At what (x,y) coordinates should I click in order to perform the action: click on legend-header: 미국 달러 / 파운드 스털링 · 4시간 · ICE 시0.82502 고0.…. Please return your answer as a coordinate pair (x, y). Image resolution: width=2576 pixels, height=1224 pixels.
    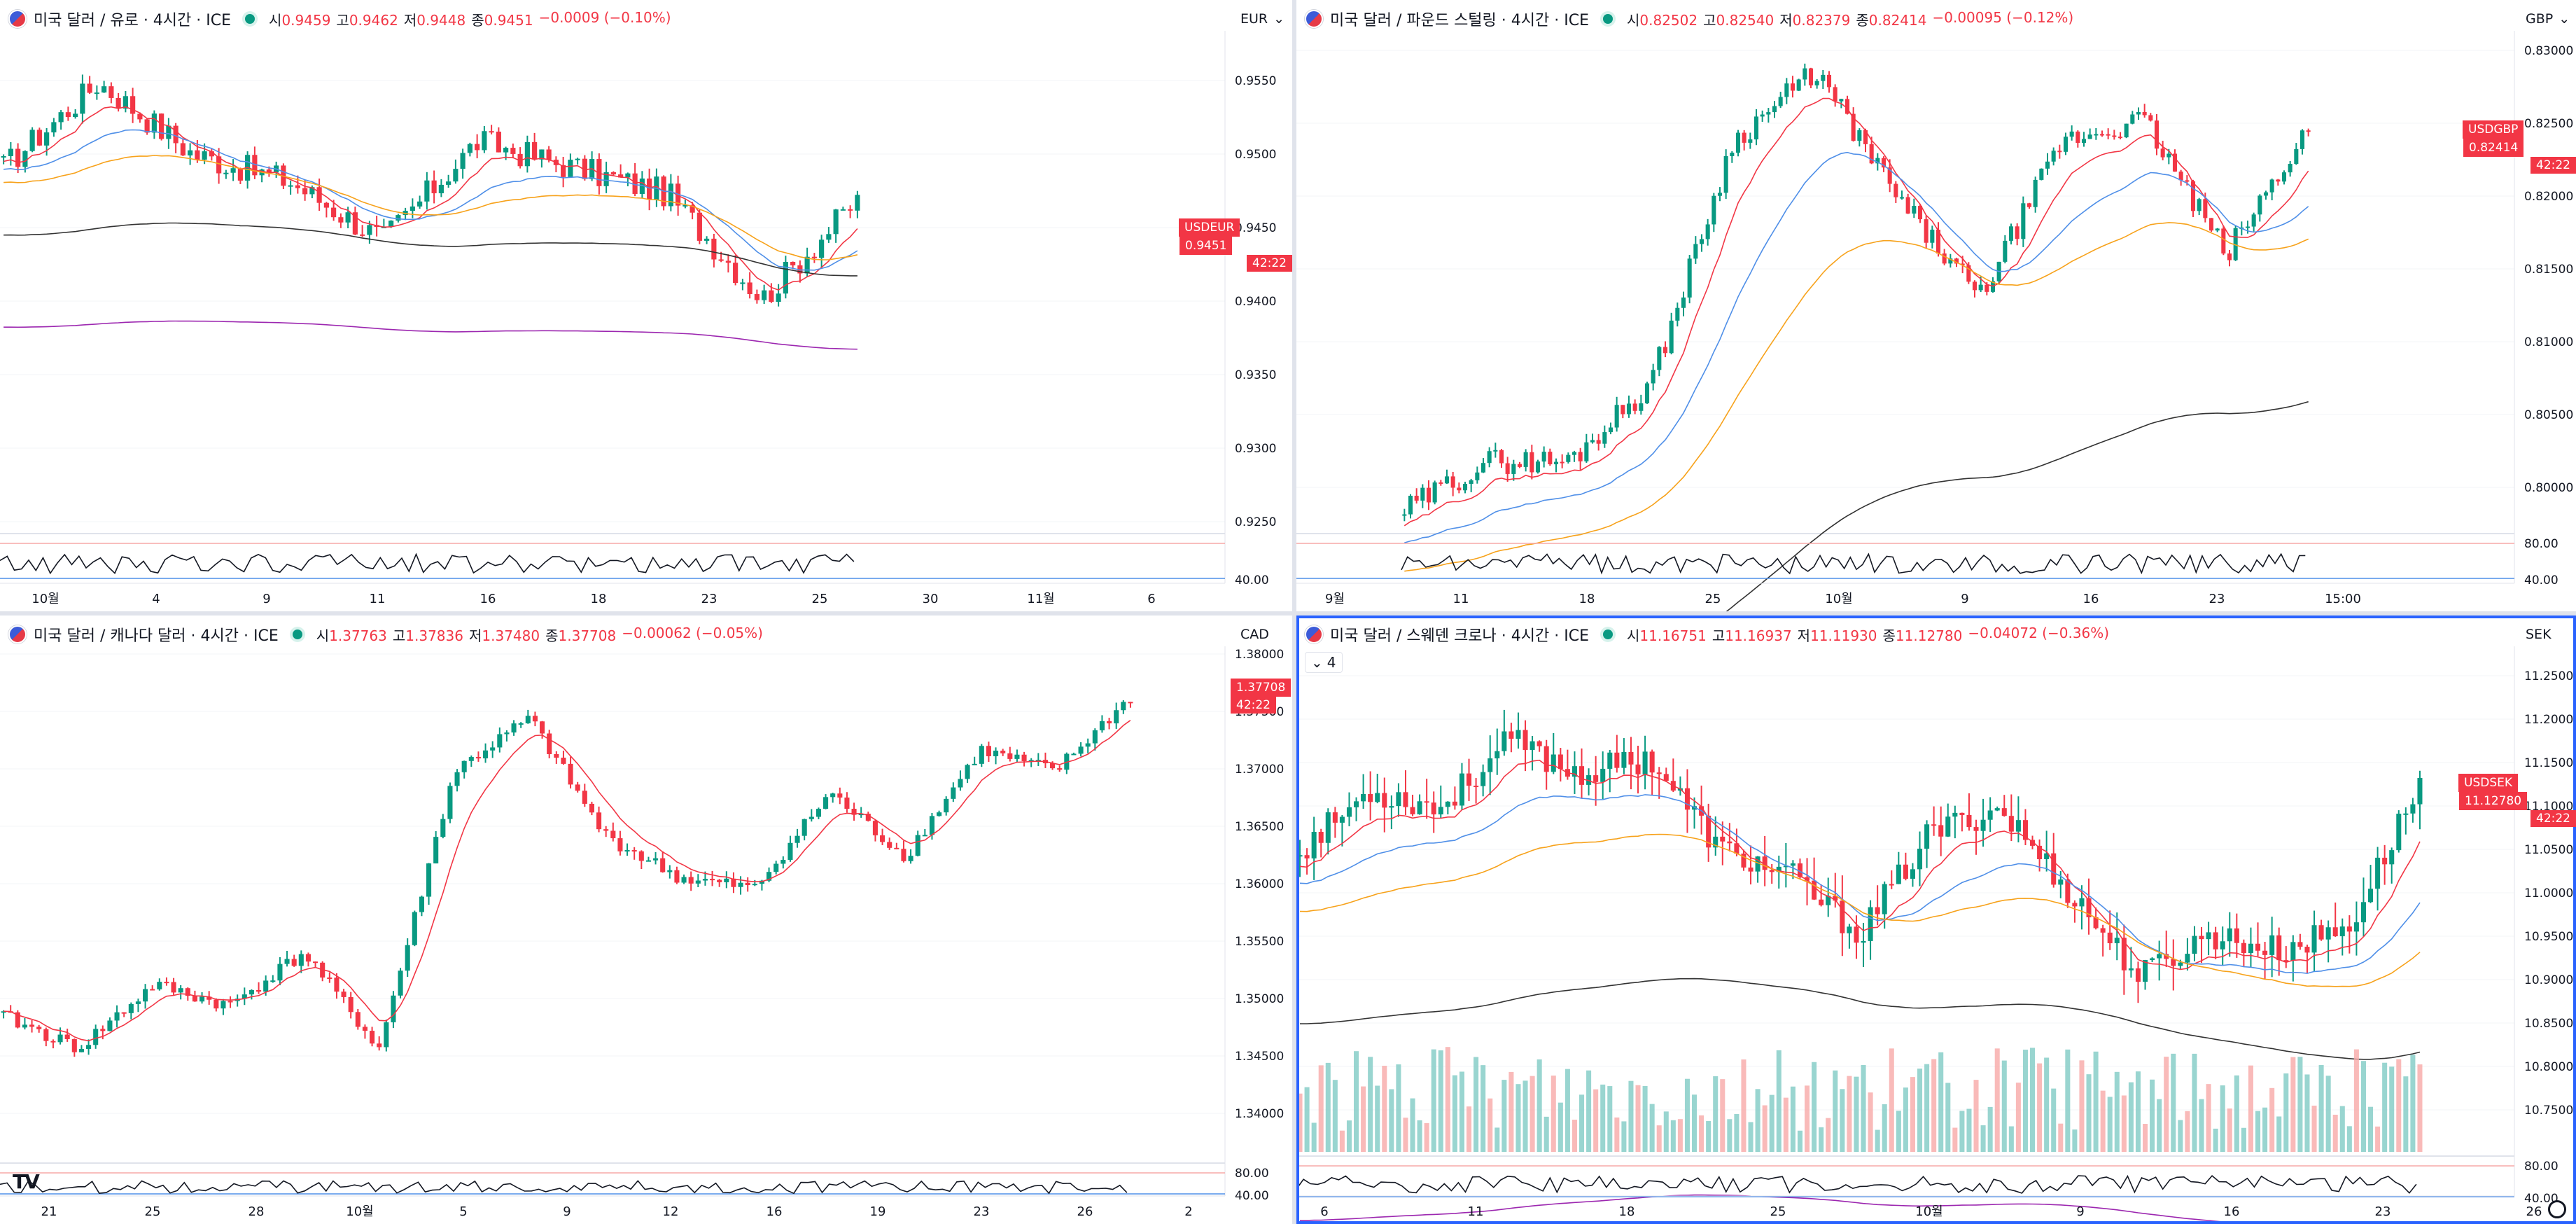
    Looking at the image, I should click on (1689, 19).